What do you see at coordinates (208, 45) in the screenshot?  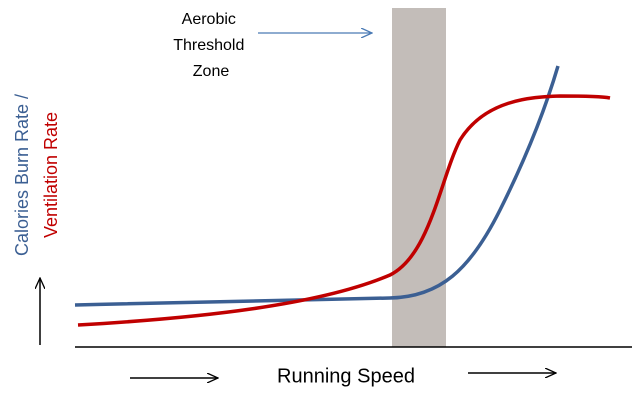 I see `annotation-line: Threshold` at bounding box center [208, 45].